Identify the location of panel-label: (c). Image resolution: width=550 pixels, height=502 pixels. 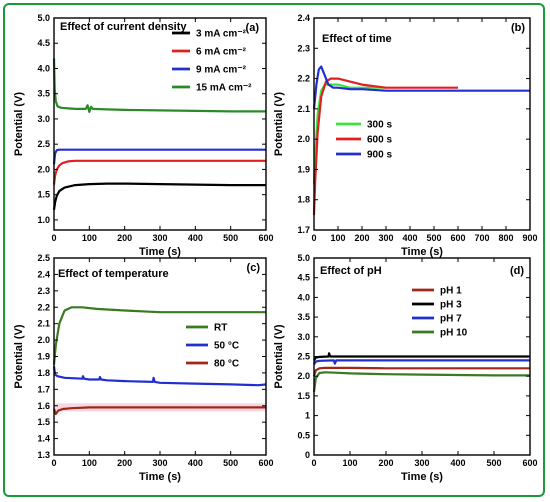
(254, 268).